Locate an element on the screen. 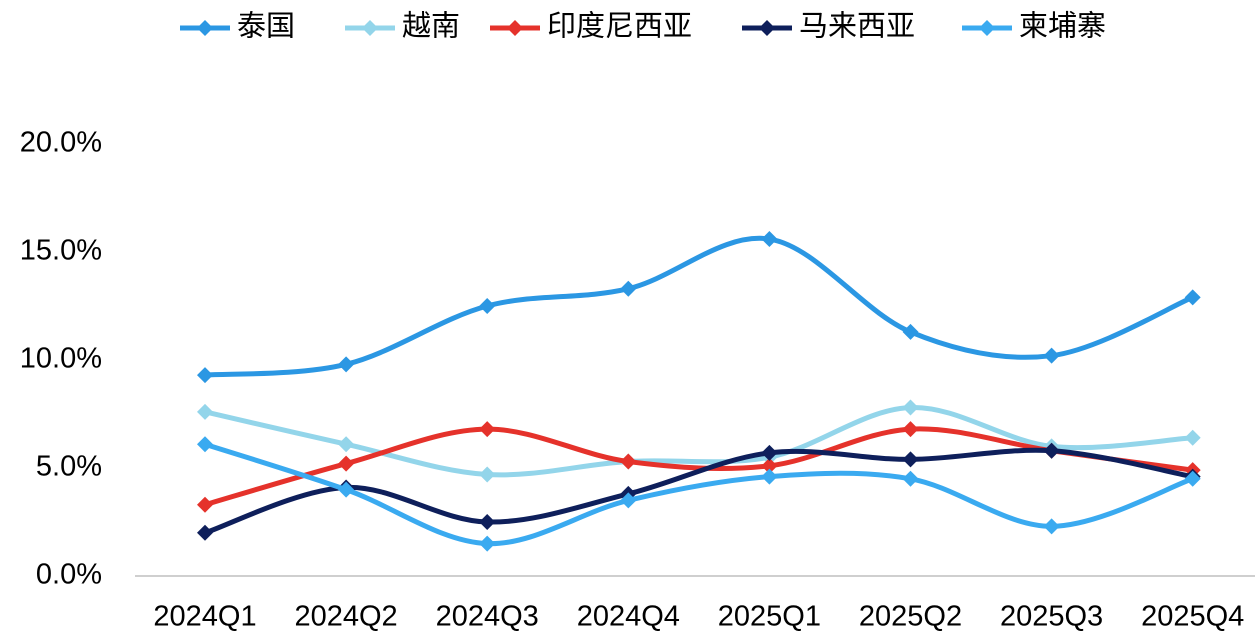 The height and width of the screenshot is (634, 1255). legend-label: 越南 is located at coordinates (431, 26).